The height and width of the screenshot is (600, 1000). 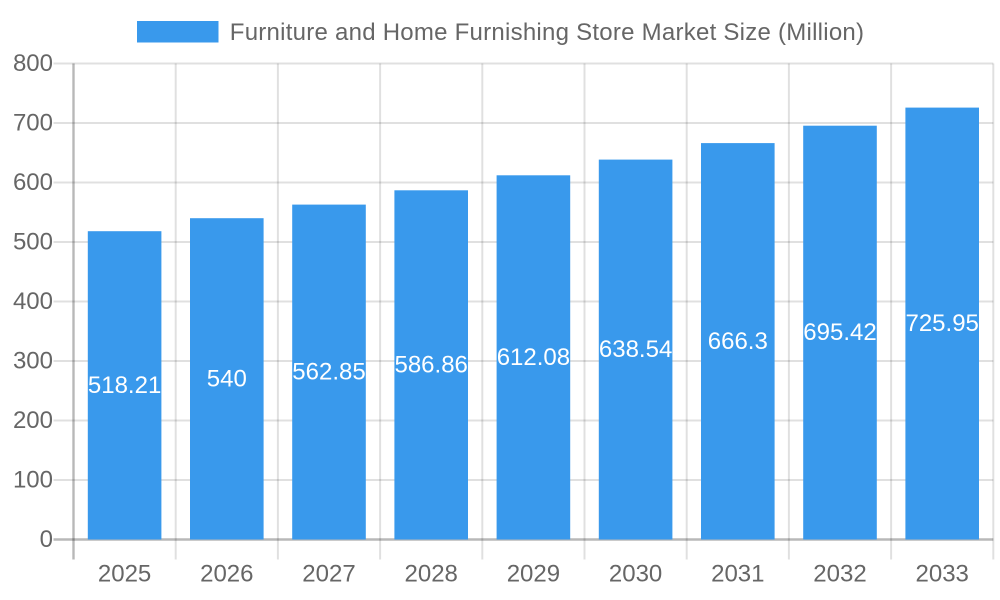 What do you see at coordinates (328, 372) in the screenshot?
I see `svg-text: 562.85` at bounding box center [328, 372].